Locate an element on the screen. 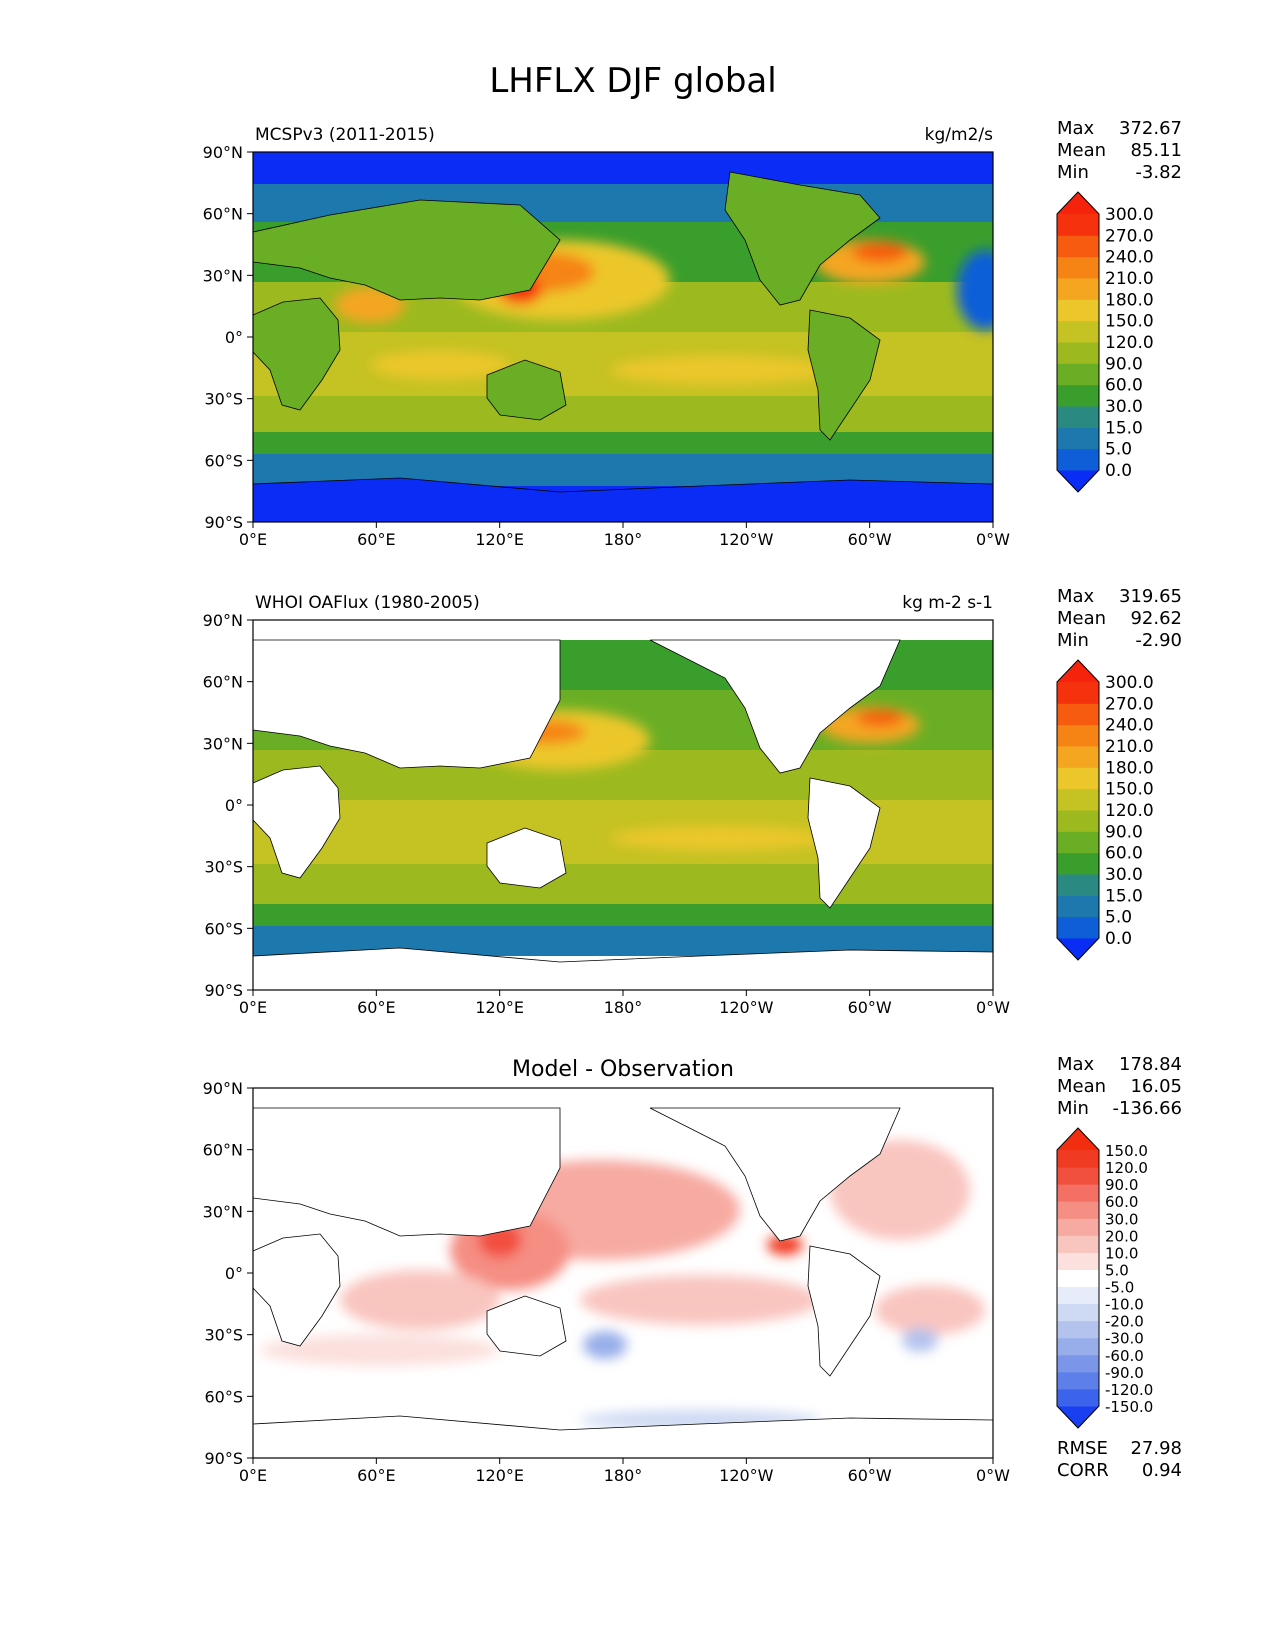  colorbar-level-label: 15.0 is located at coordinates (1124, 428).